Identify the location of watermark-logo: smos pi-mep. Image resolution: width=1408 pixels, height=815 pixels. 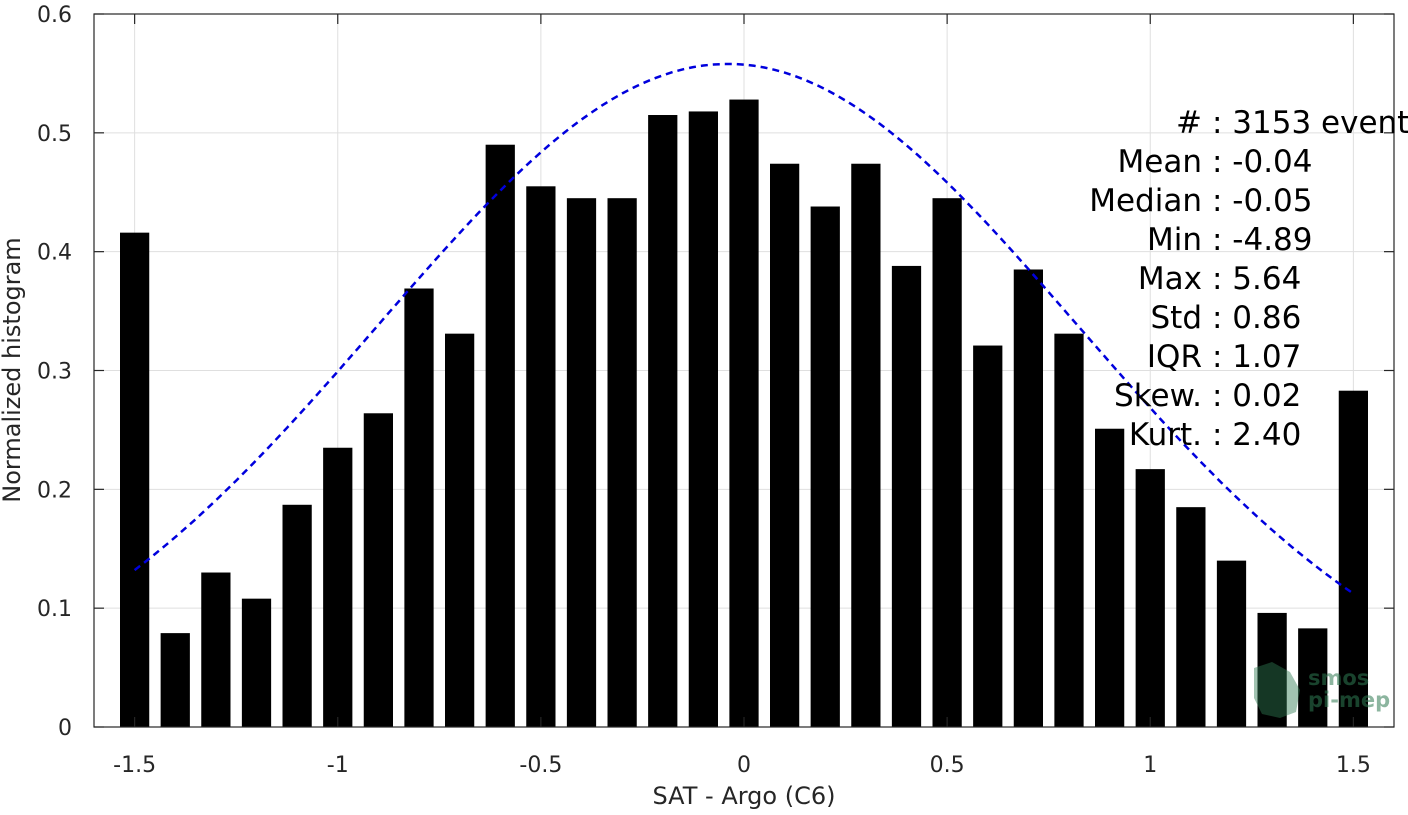
(1322, 690).